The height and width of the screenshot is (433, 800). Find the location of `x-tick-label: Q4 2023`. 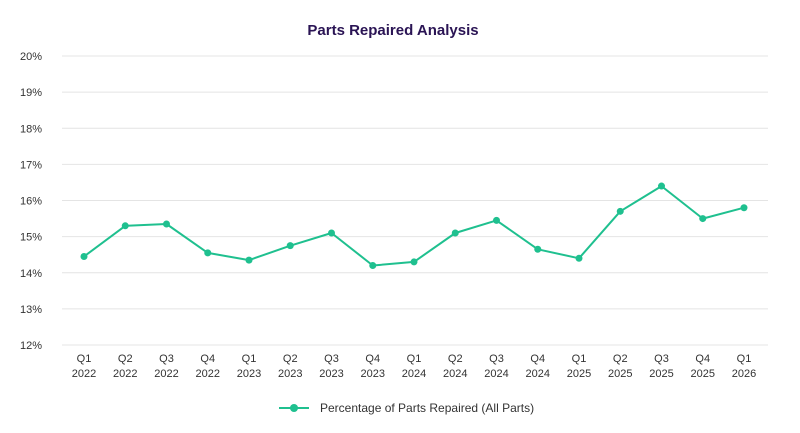

x-tick-label: Q4 2023 is located at coordinates (373, 366).